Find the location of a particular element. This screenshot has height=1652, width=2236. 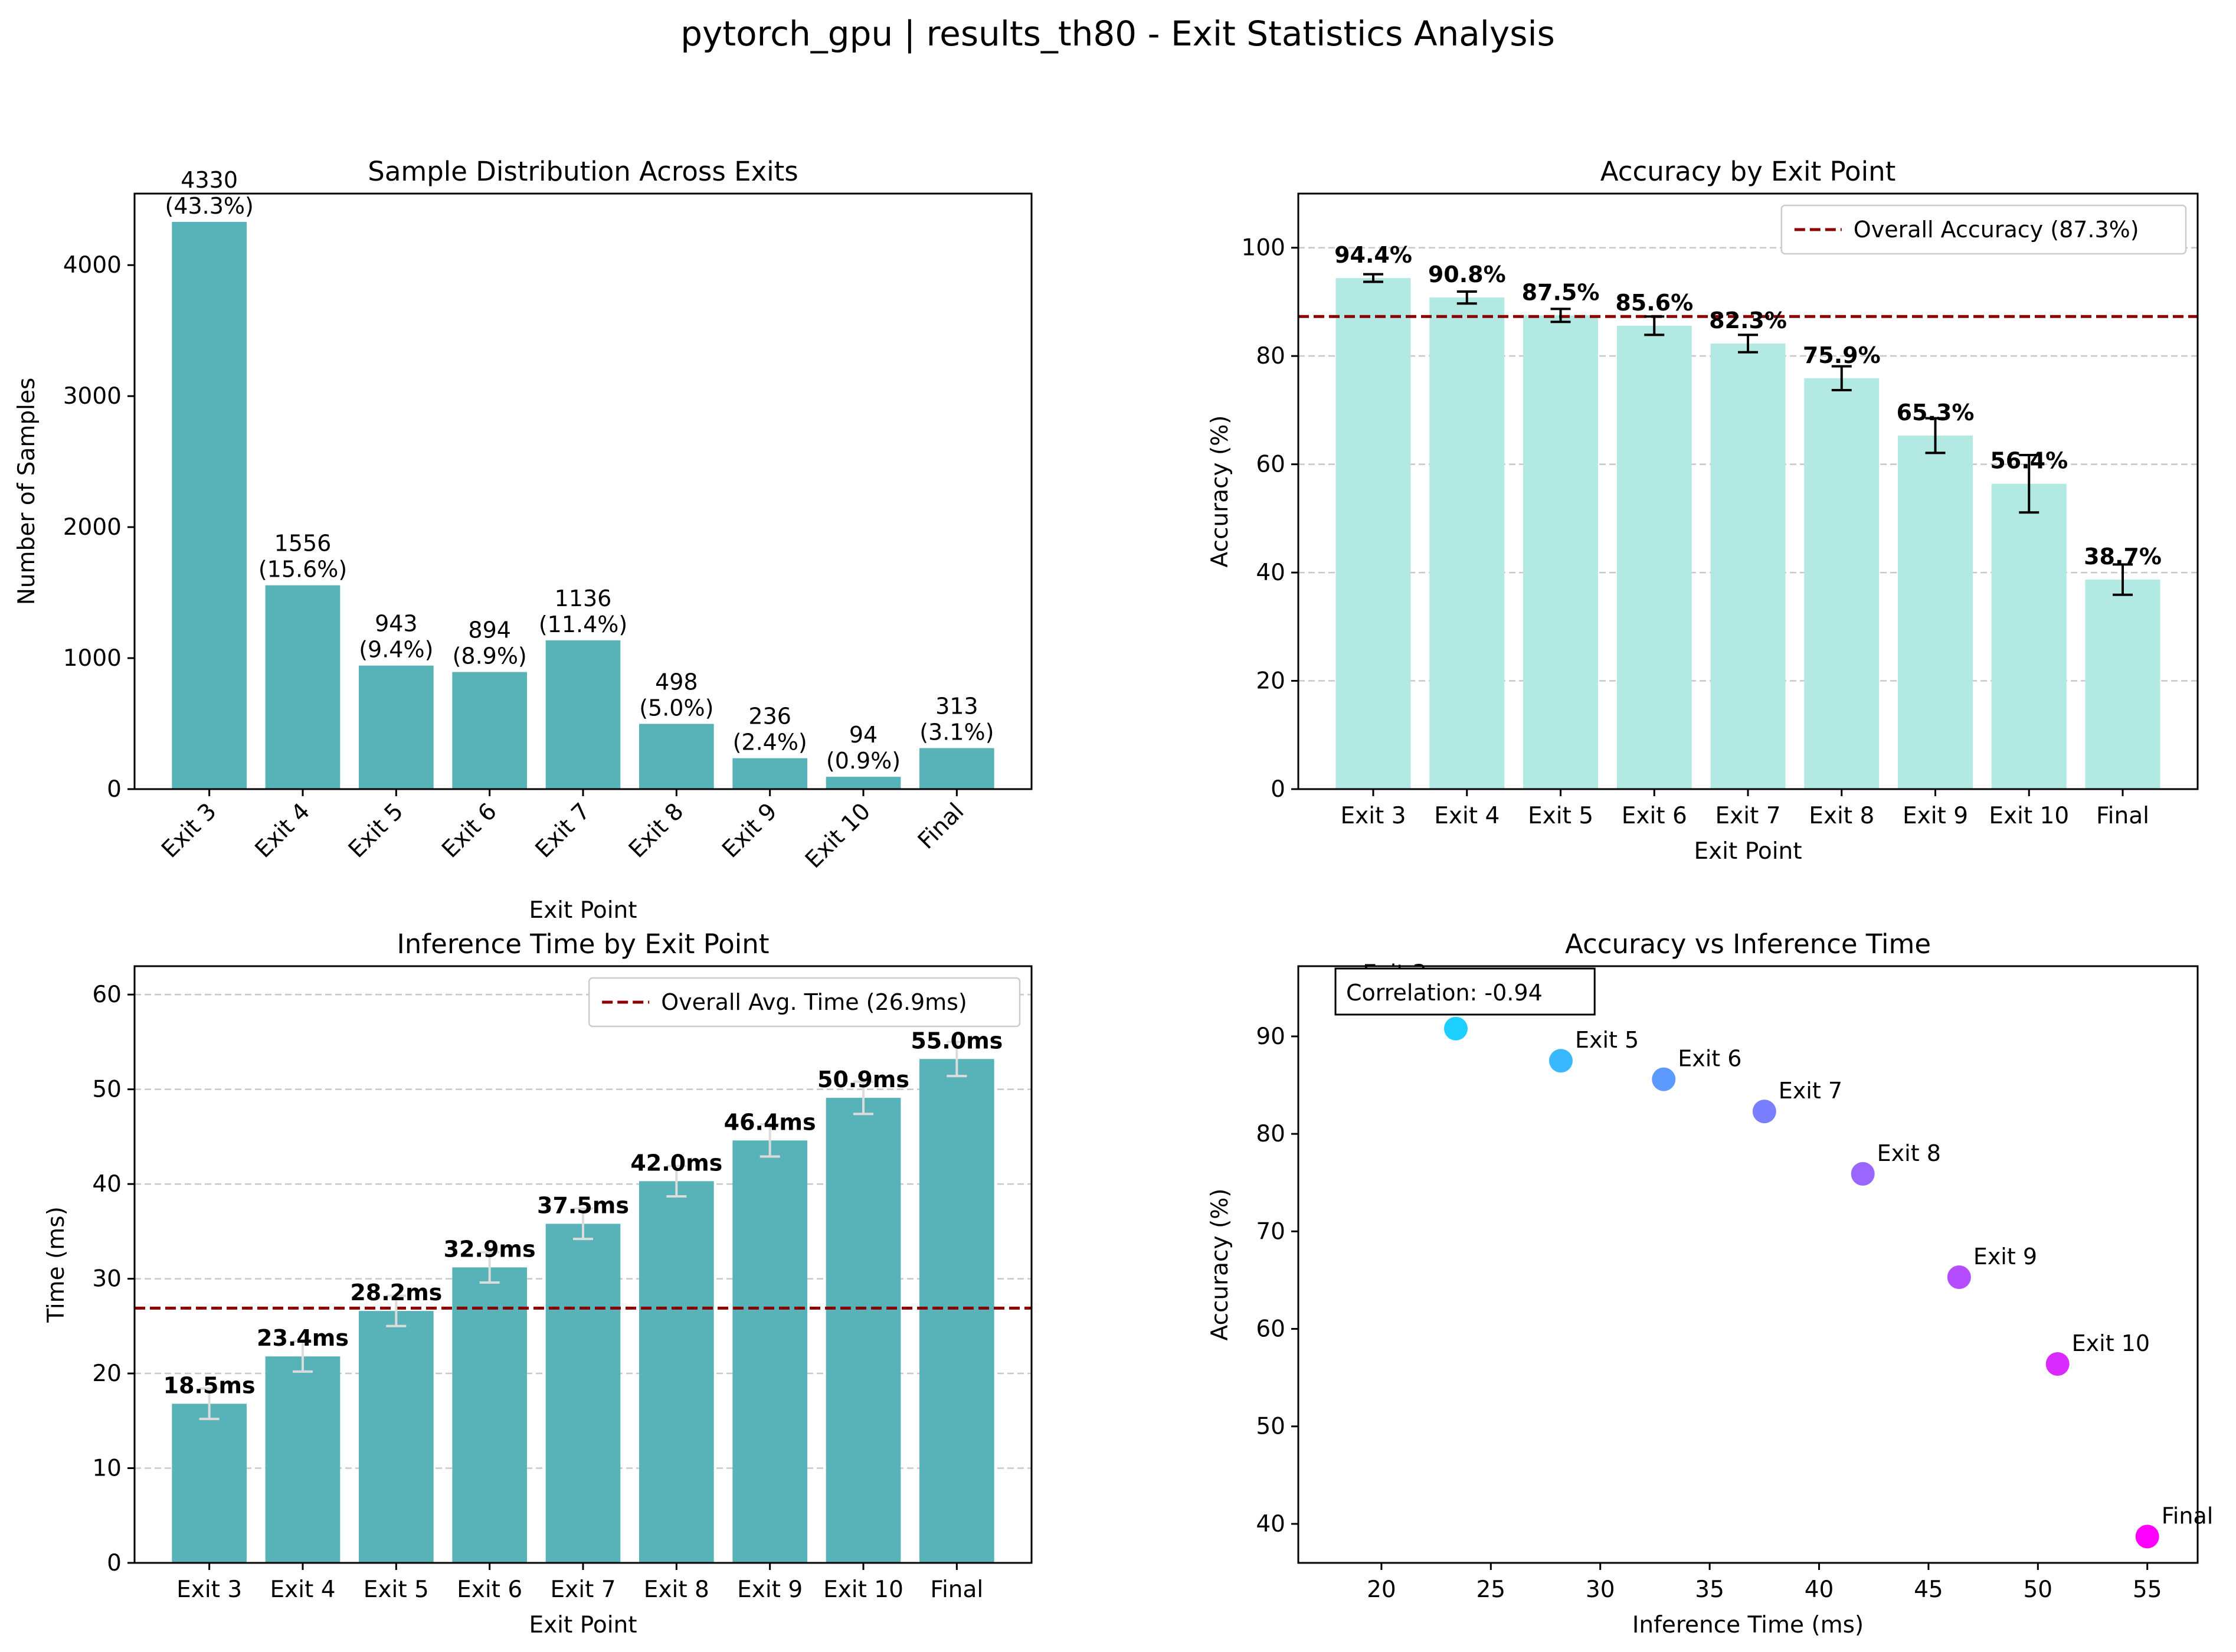

bar-value-label: 85.6% is located at coordinates (1654, 303).